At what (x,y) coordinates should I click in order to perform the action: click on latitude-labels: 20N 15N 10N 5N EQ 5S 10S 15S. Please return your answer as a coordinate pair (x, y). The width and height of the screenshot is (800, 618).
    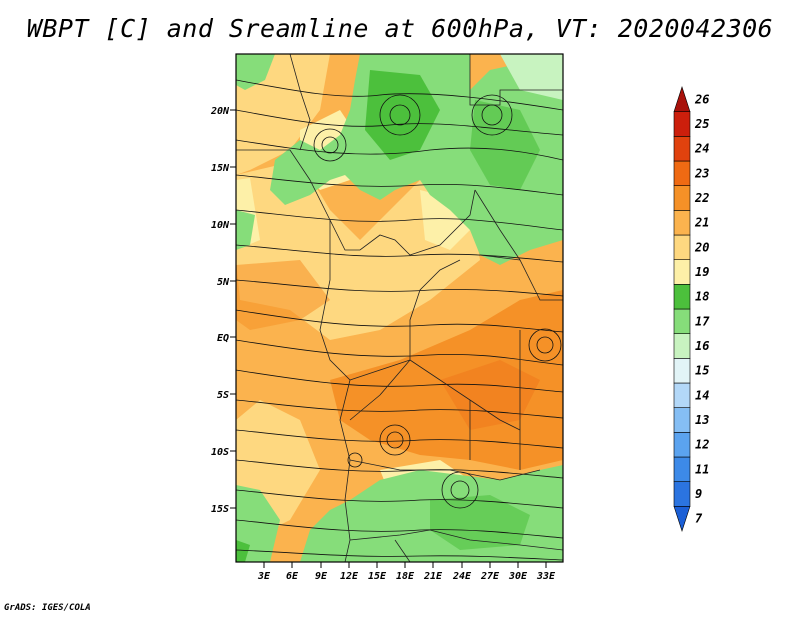
    Looking at the image, I should click on (220, 310).